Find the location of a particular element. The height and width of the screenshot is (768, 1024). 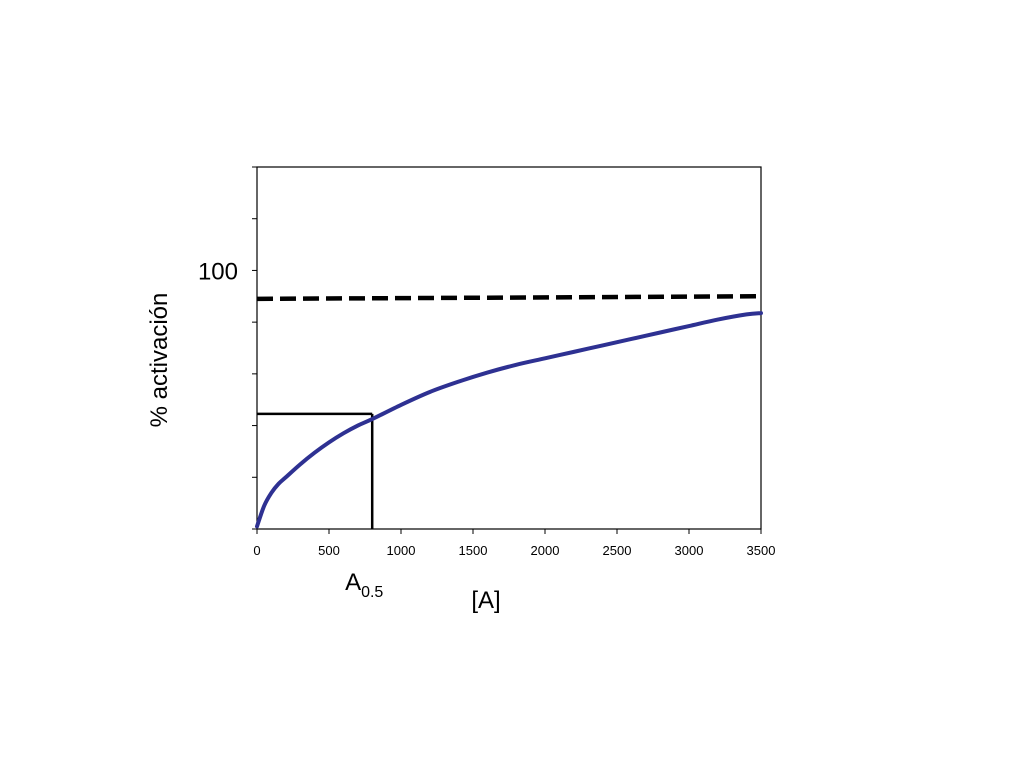

x-tick-label-0: 0 is located at coordinates (256, 550).